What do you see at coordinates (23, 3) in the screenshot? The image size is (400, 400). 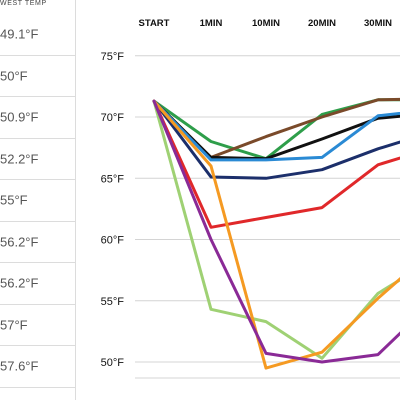 I see `left-panel-header: WEST TEMP` at bounding box center [23, 3].